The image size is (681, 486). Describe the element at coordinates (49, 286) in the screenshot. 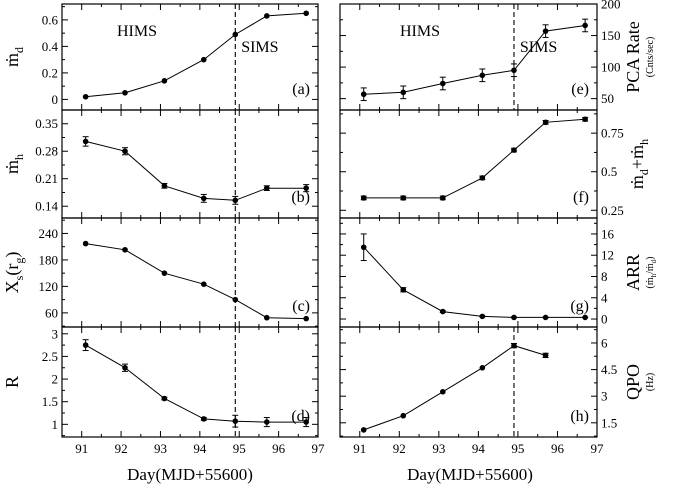

I see `y-tick-label: 120` at that location.